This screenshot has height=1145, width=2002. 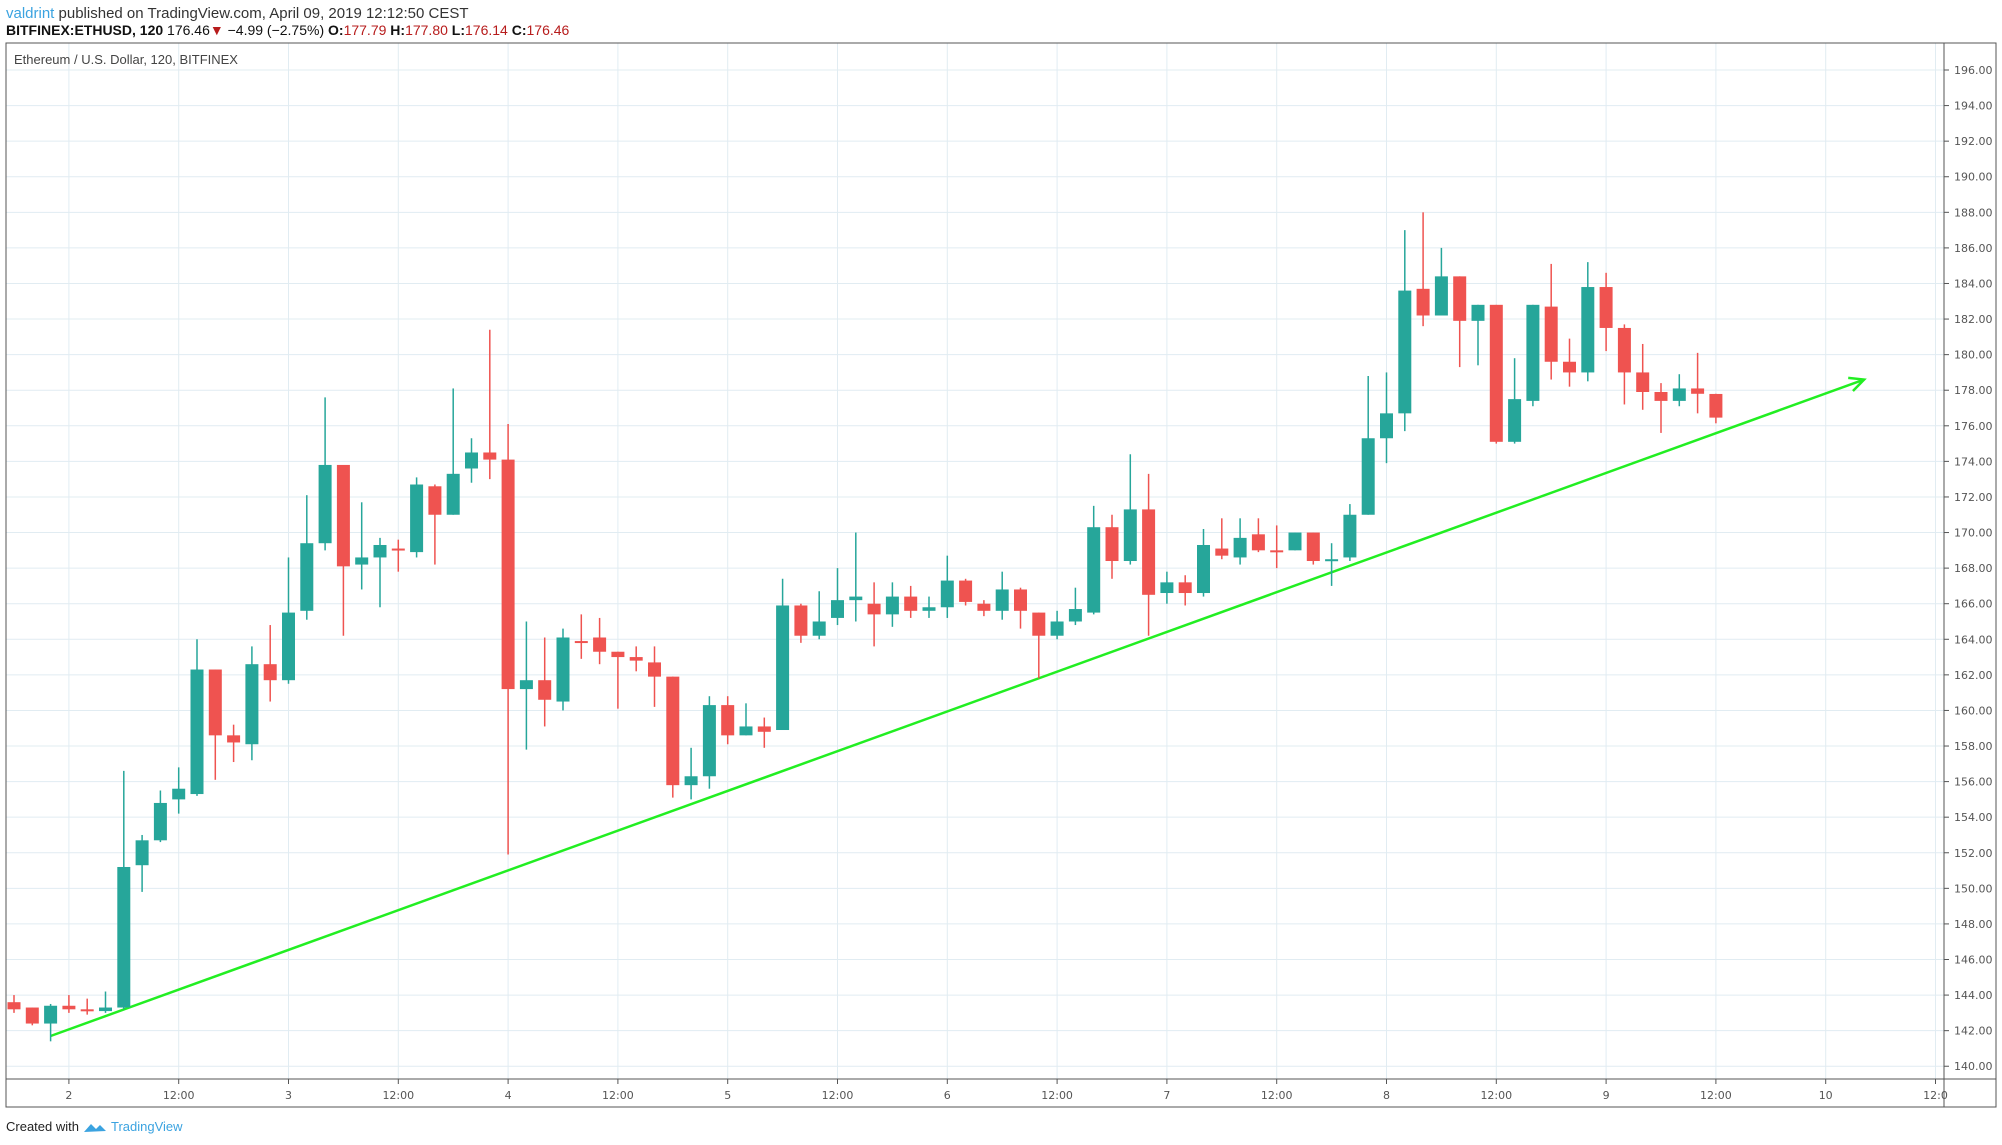 What do you see at coordinates (30, 13) in the screenshot?
I see `author-link: valdrint` at bounding box center [30, 13].